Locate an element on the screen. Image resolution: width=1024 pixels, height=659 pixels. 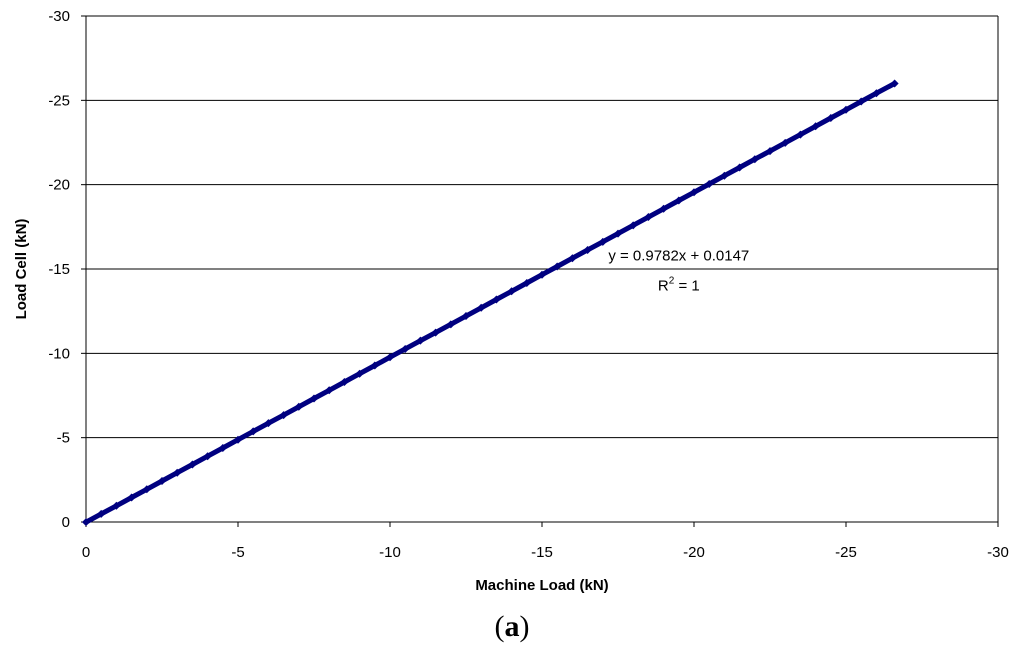
x-tick-label-1: -5 is located at coordinates (237, 552).